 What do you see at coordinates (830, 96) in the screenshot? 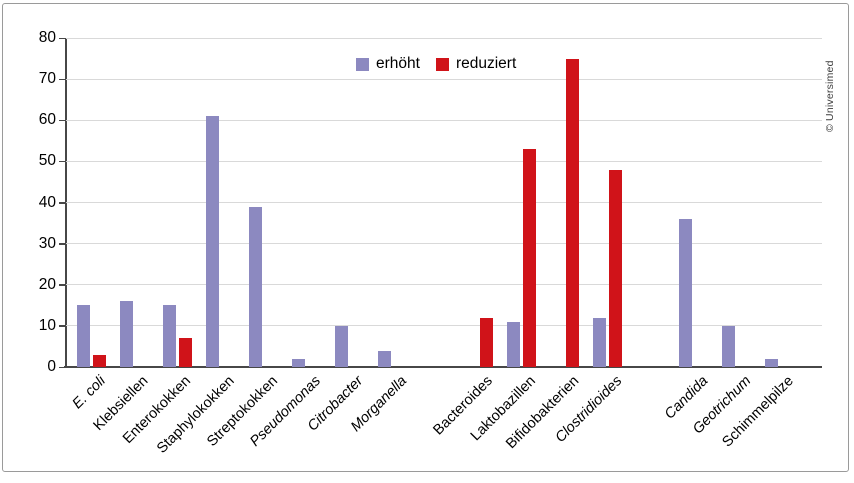
I see `copyright-credit: © Universimed` at bounding box center [830, 96].